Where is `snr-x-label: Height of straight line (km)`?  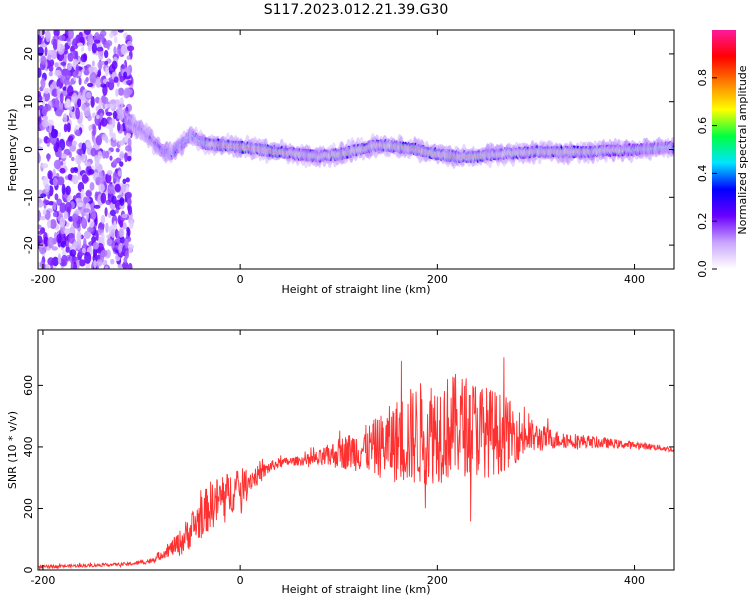
snr-x-label: Height of straight line (km) is located at coordinates (355, 589).